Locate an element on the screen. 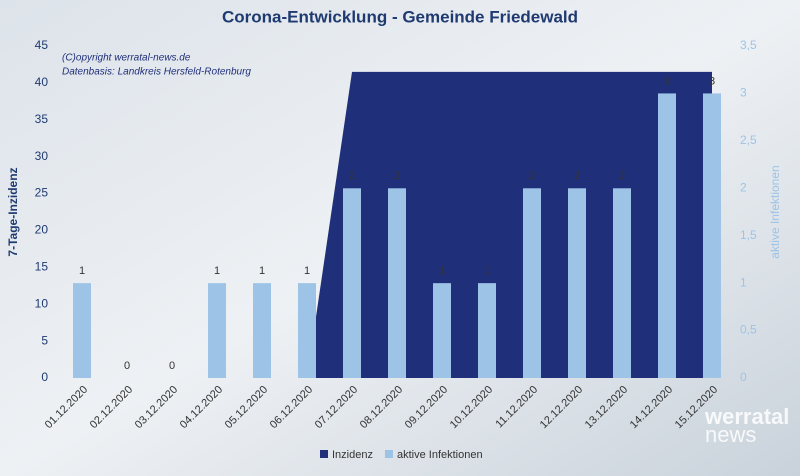 The image size is (800, 476). legend-label: Inzidenz is located at coordinates (352, 455).